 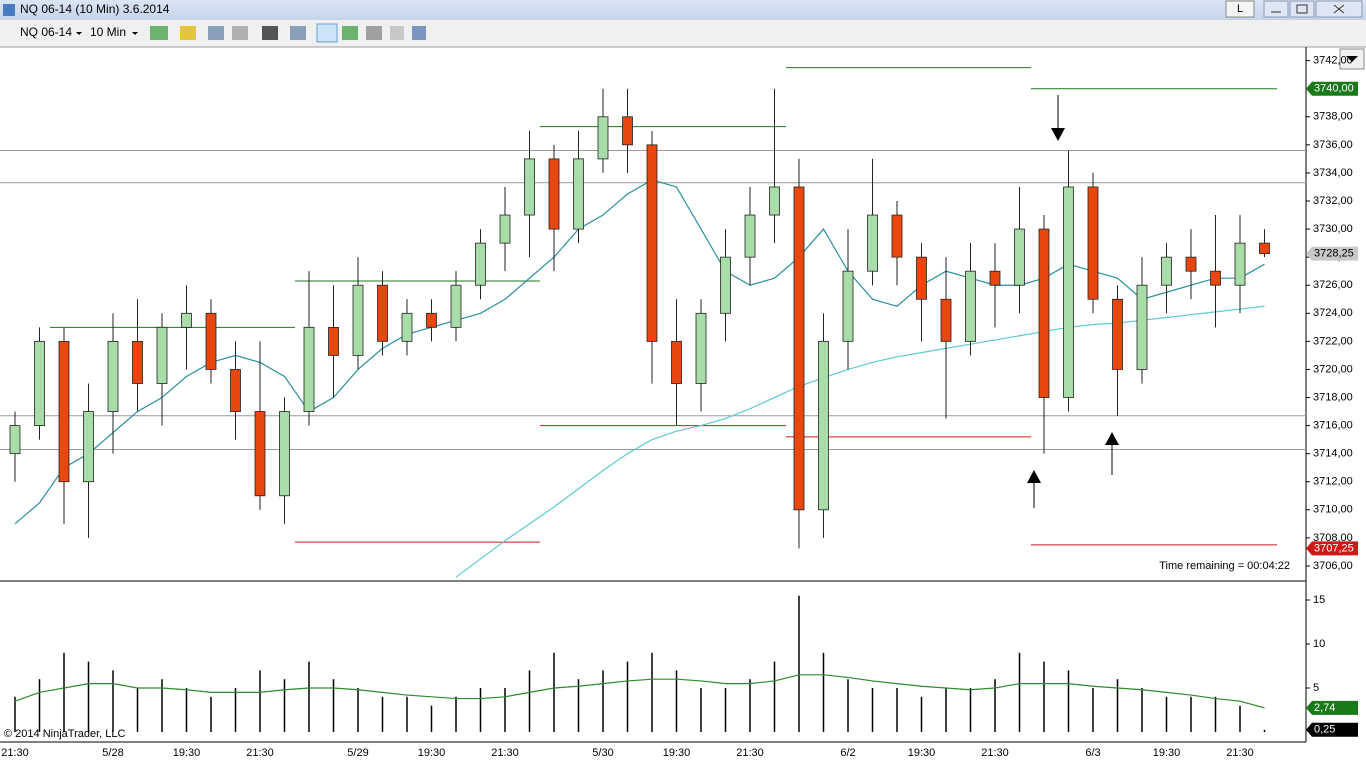 What do you see at coordinates (1334, 548) in the screenshot?
I see `price-marker-label: 3707,25` at bounding box center [1334, 548].